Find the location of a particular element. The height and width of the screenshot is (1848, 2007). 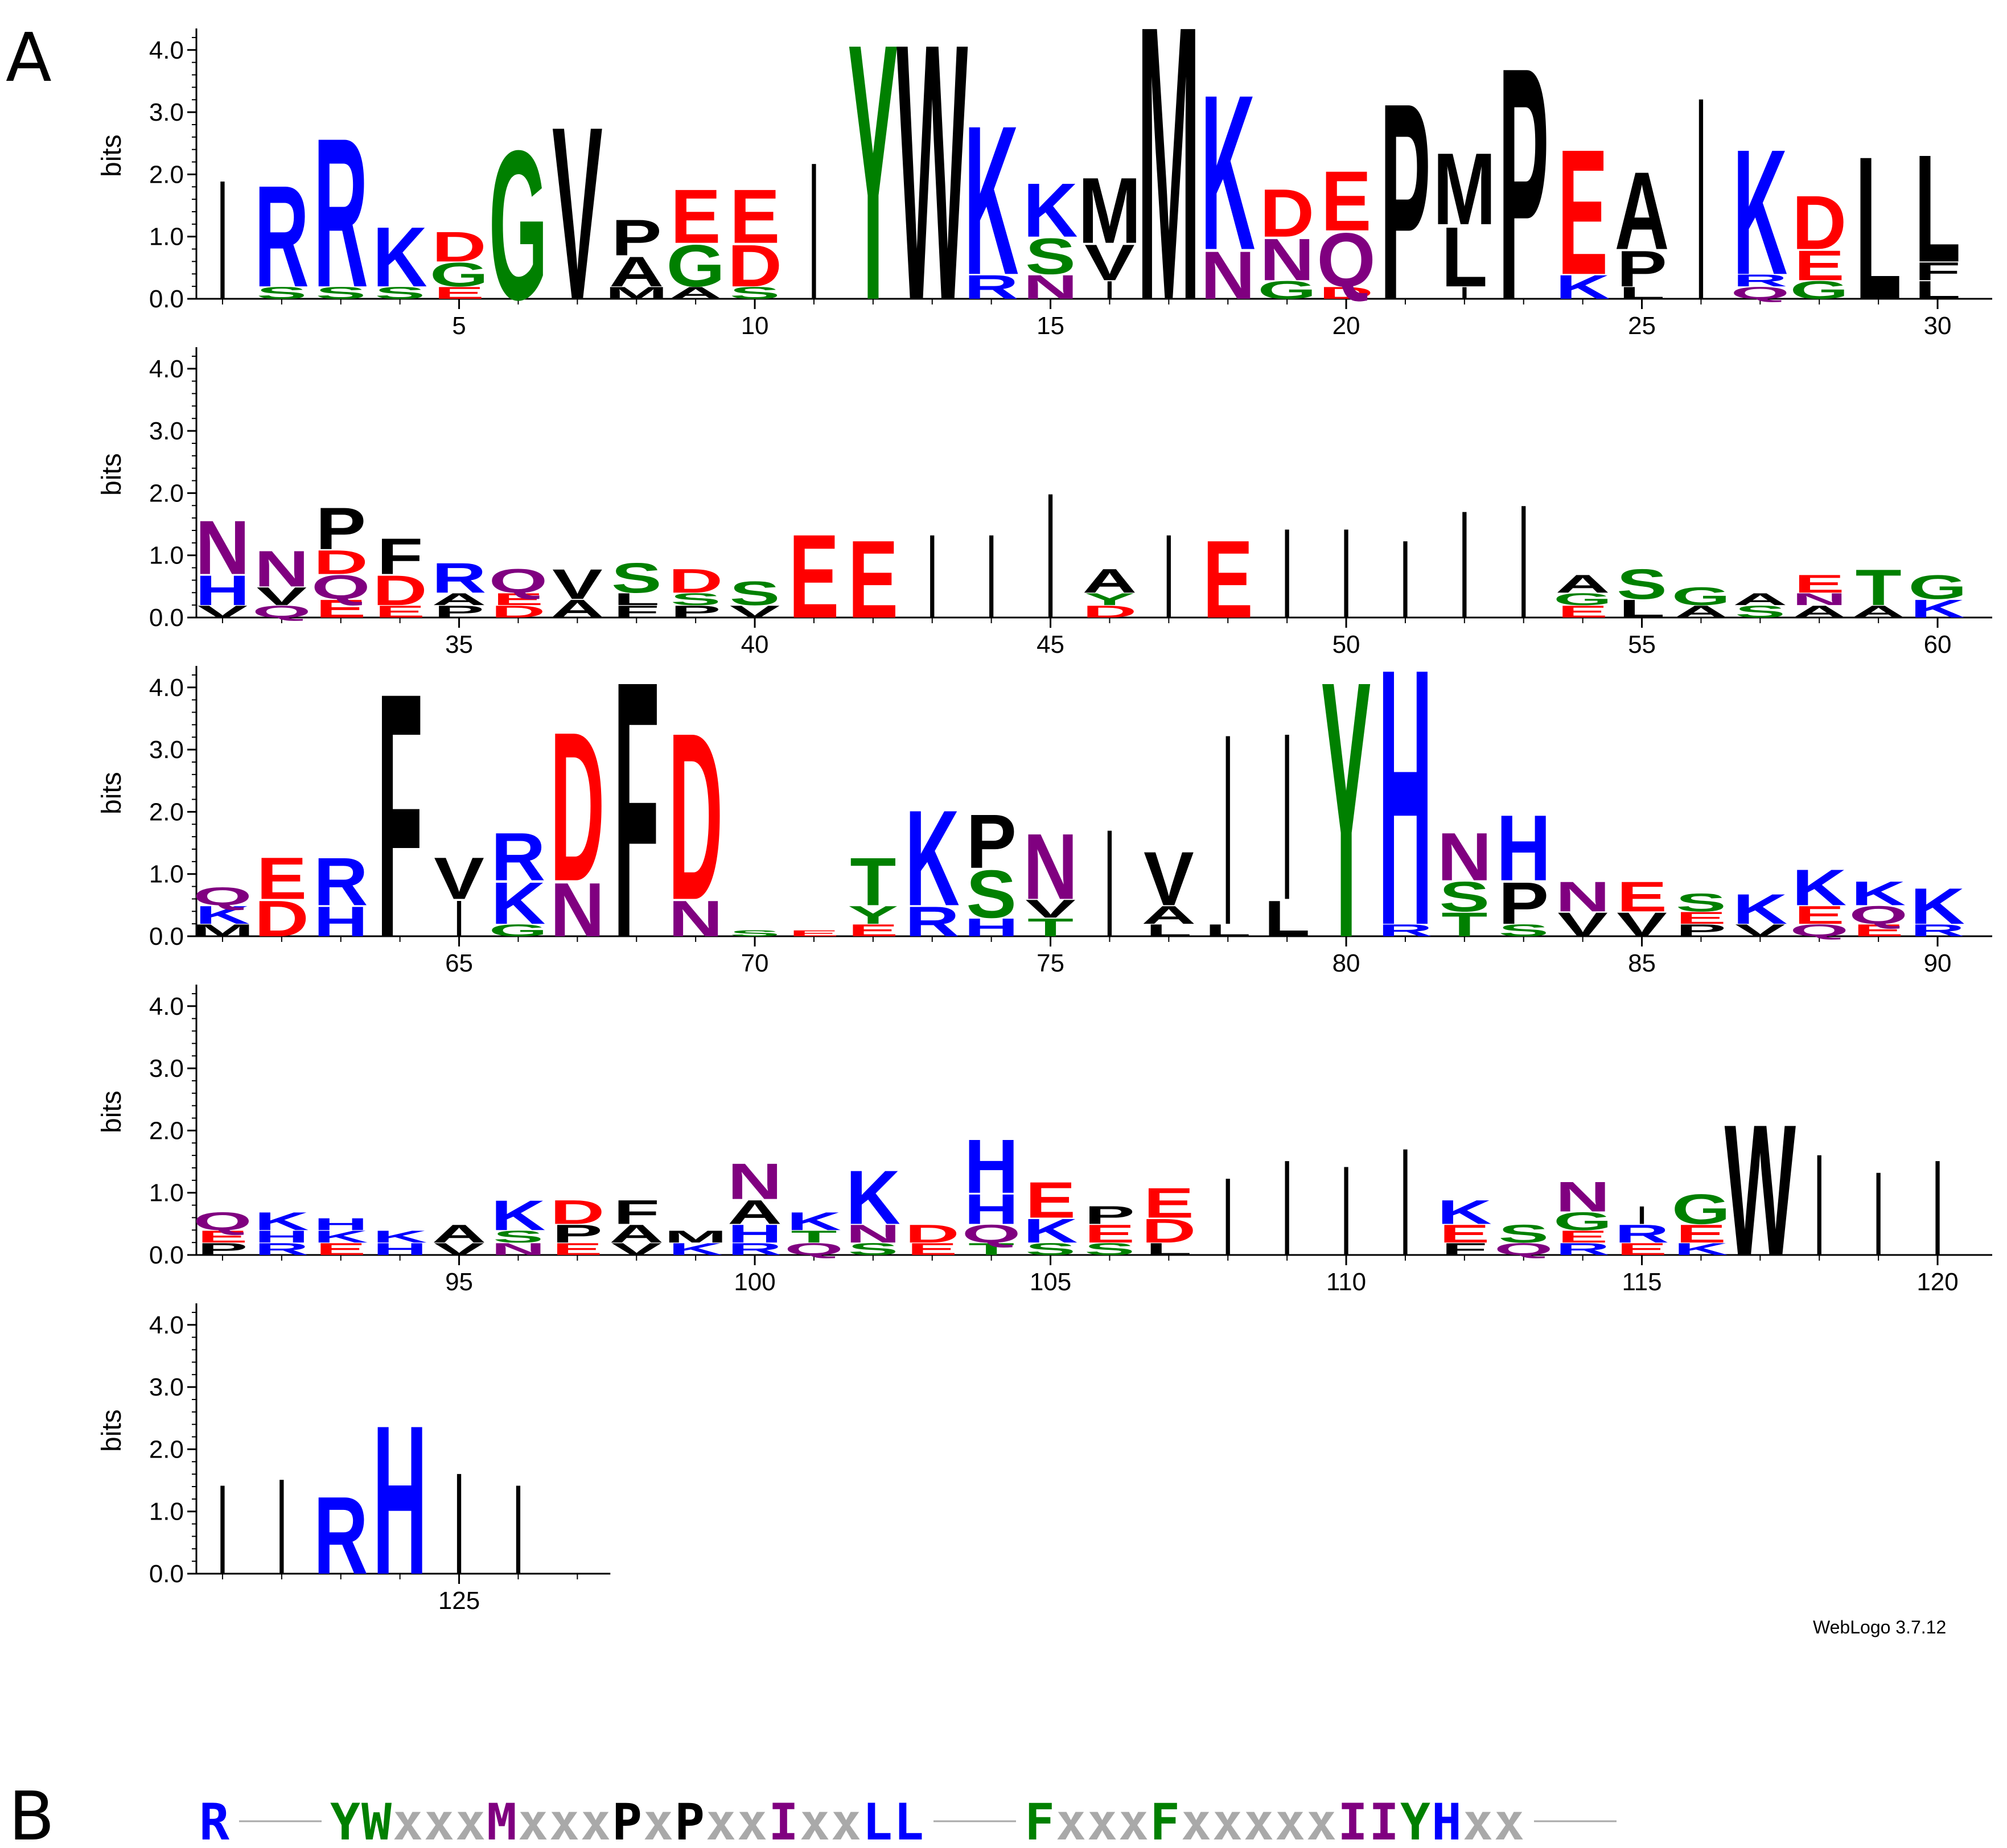

logo-letter-R: R is located at coordinates (459, 578).